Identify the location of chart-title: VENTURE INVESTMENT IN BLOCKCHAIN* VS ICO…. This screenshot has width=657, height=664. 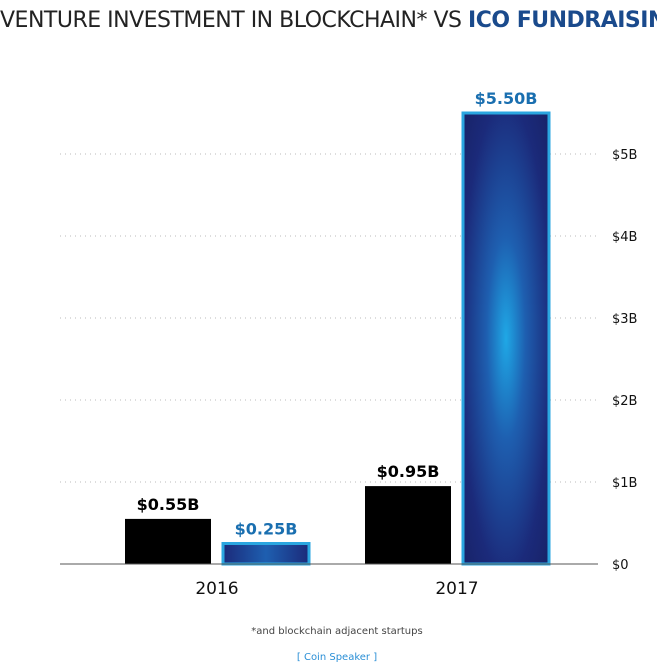
(328, 20).